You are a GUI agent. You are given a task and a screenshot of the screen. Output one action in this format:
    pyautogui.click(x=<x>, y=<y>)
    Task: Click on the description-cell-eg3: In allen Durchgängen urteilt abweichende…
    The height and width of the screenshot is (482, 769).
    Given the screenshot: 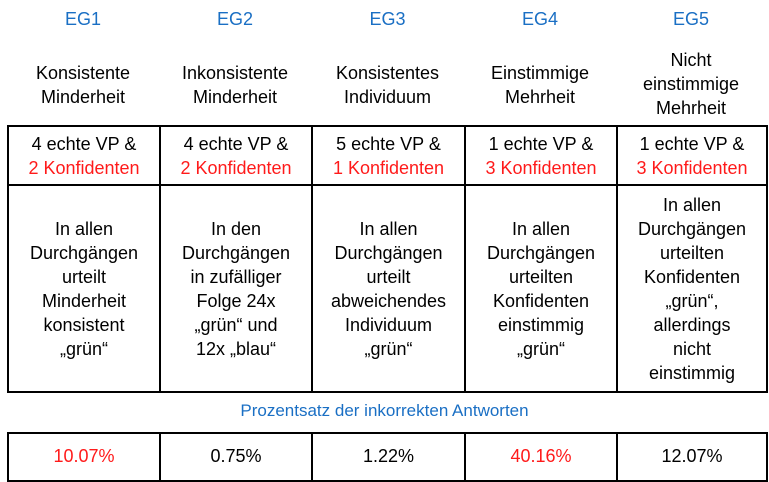 What is the action you would take?
    pyautogui.click(x=388, y=288)
    